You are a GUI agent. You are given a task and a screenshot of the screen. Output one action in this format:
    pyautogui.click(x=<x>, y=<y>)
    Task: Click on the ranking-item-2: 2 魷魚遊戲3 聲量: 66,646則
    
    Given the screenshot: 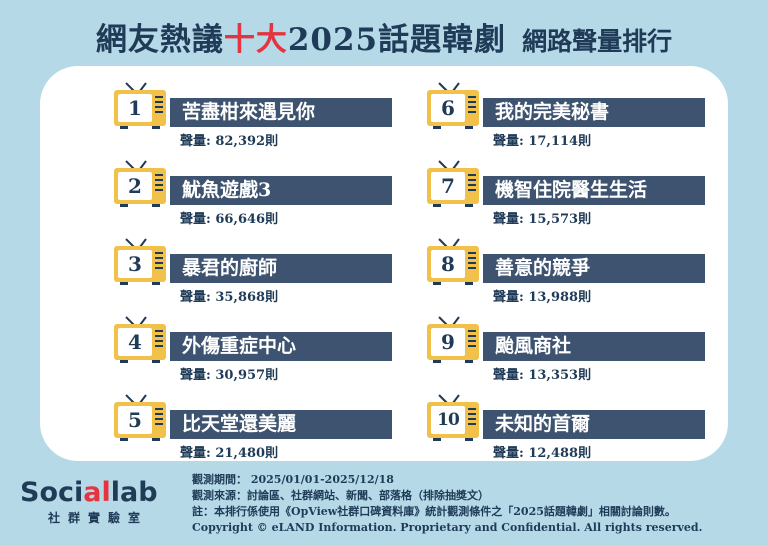 What is the action you would take?
    pyautogui.click(x=236, y=191)
    